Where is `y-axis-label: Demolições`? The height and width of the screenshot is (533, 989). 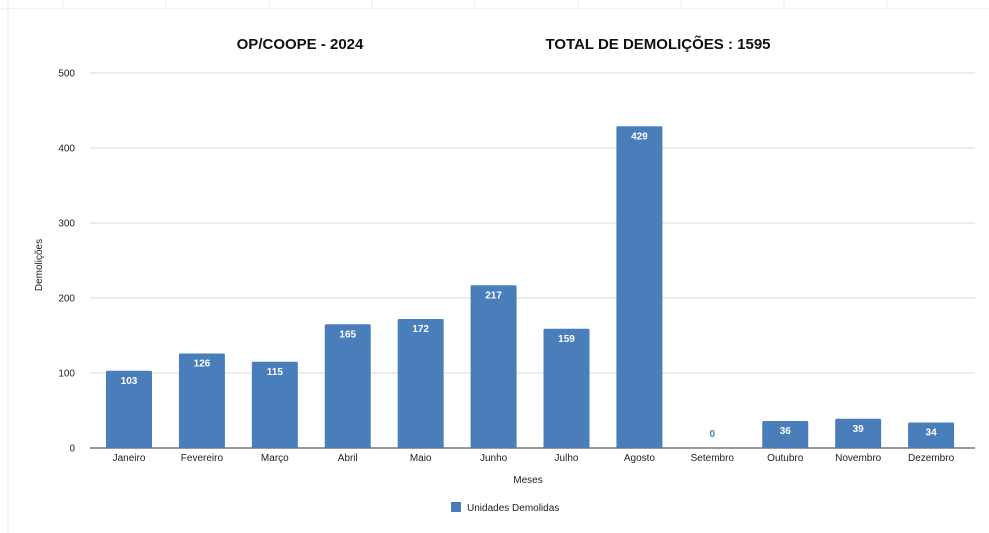
y-axis-label: Demolições is located at coordinates (39, 265).